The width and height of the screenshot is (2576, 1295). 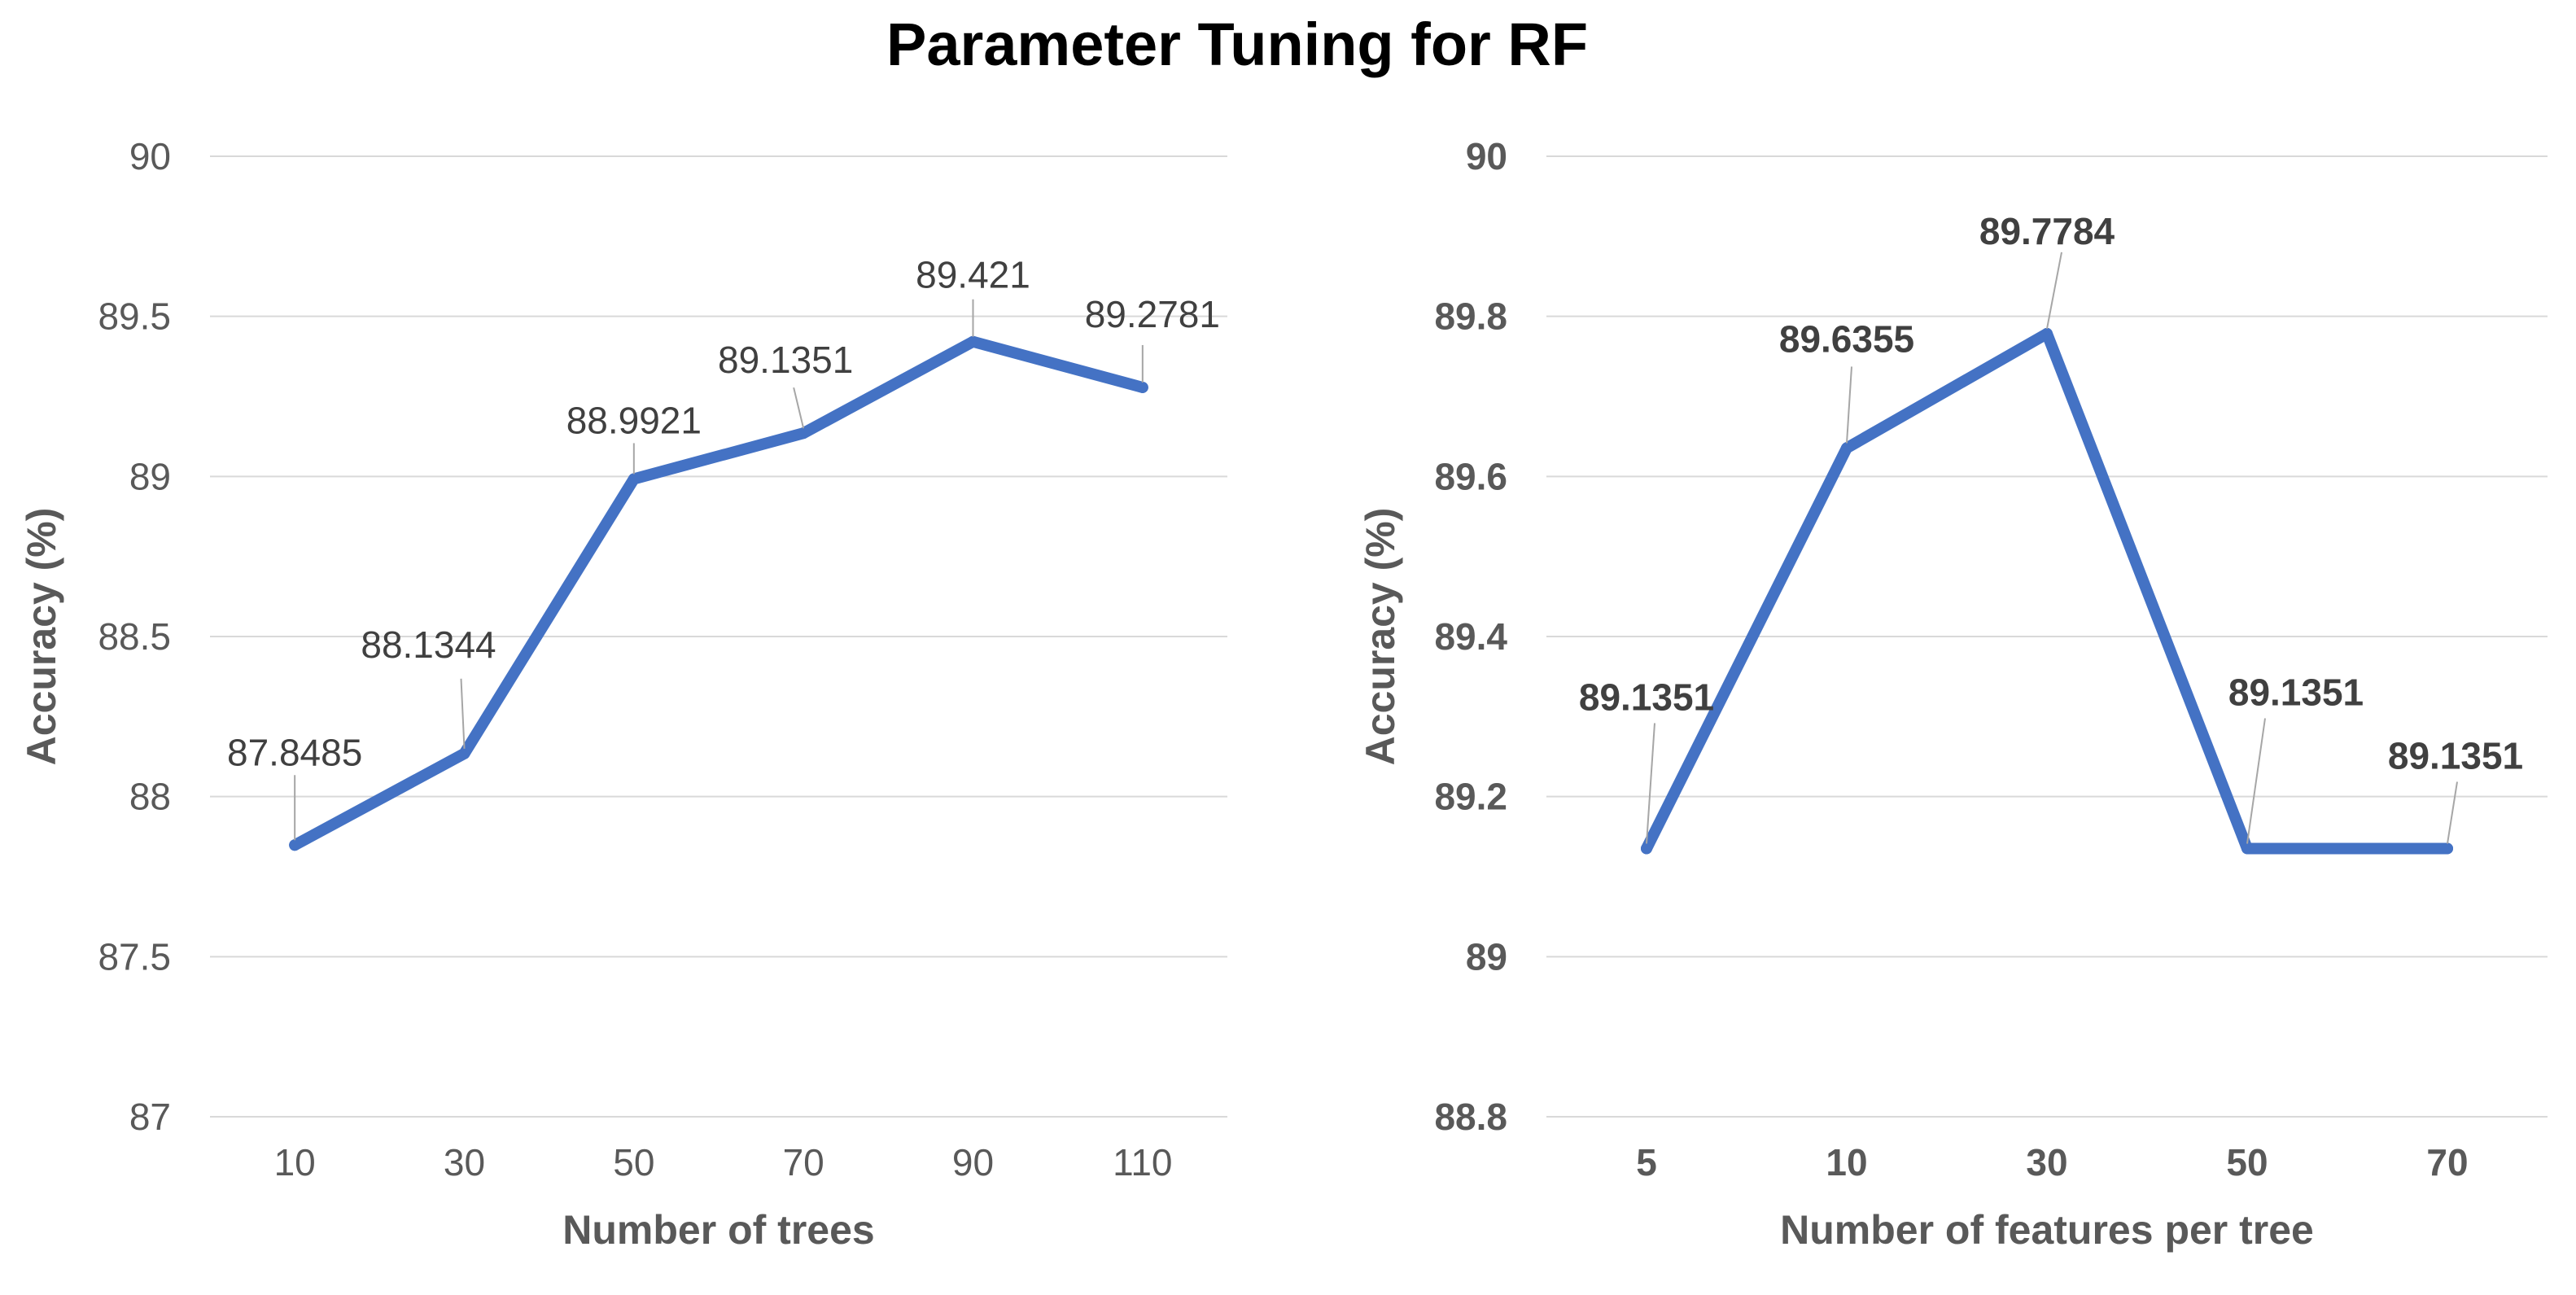 What do you see at coordinates (1237, 45) in the screenshot?
I see `figure-title: Parameter Tuning for RF` at bounding box center [1237, 45].